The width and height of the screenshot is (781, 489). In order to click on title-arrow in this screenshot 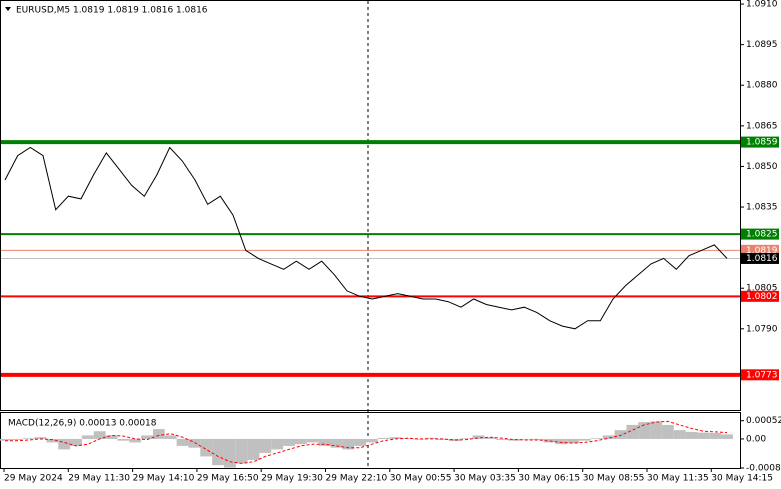, I will do `click(8, 9)`.